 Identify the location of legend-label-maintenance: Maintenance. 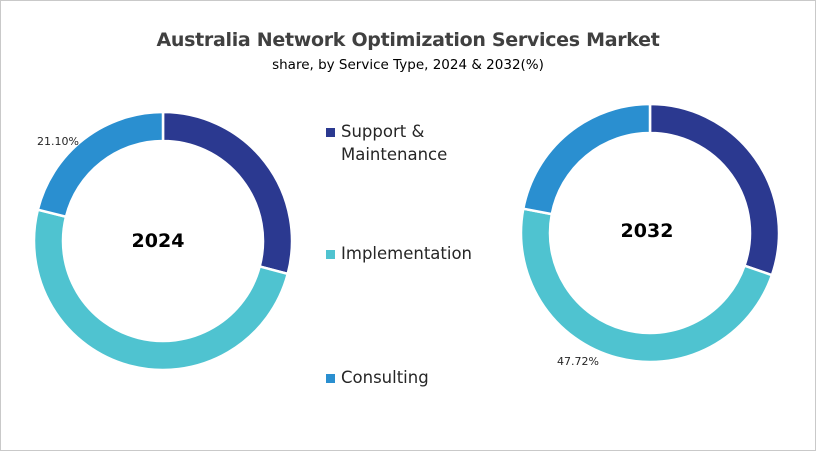
(394, 154).